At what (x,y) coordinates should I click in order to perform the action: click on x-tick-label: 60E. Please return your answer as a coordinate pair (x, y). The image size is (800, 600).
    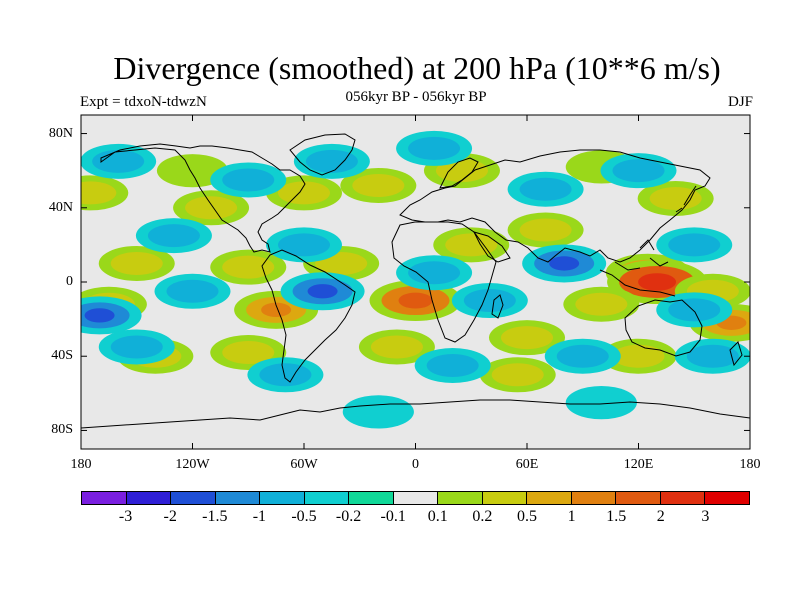
    Looking at the image, I should click on (527, 464).